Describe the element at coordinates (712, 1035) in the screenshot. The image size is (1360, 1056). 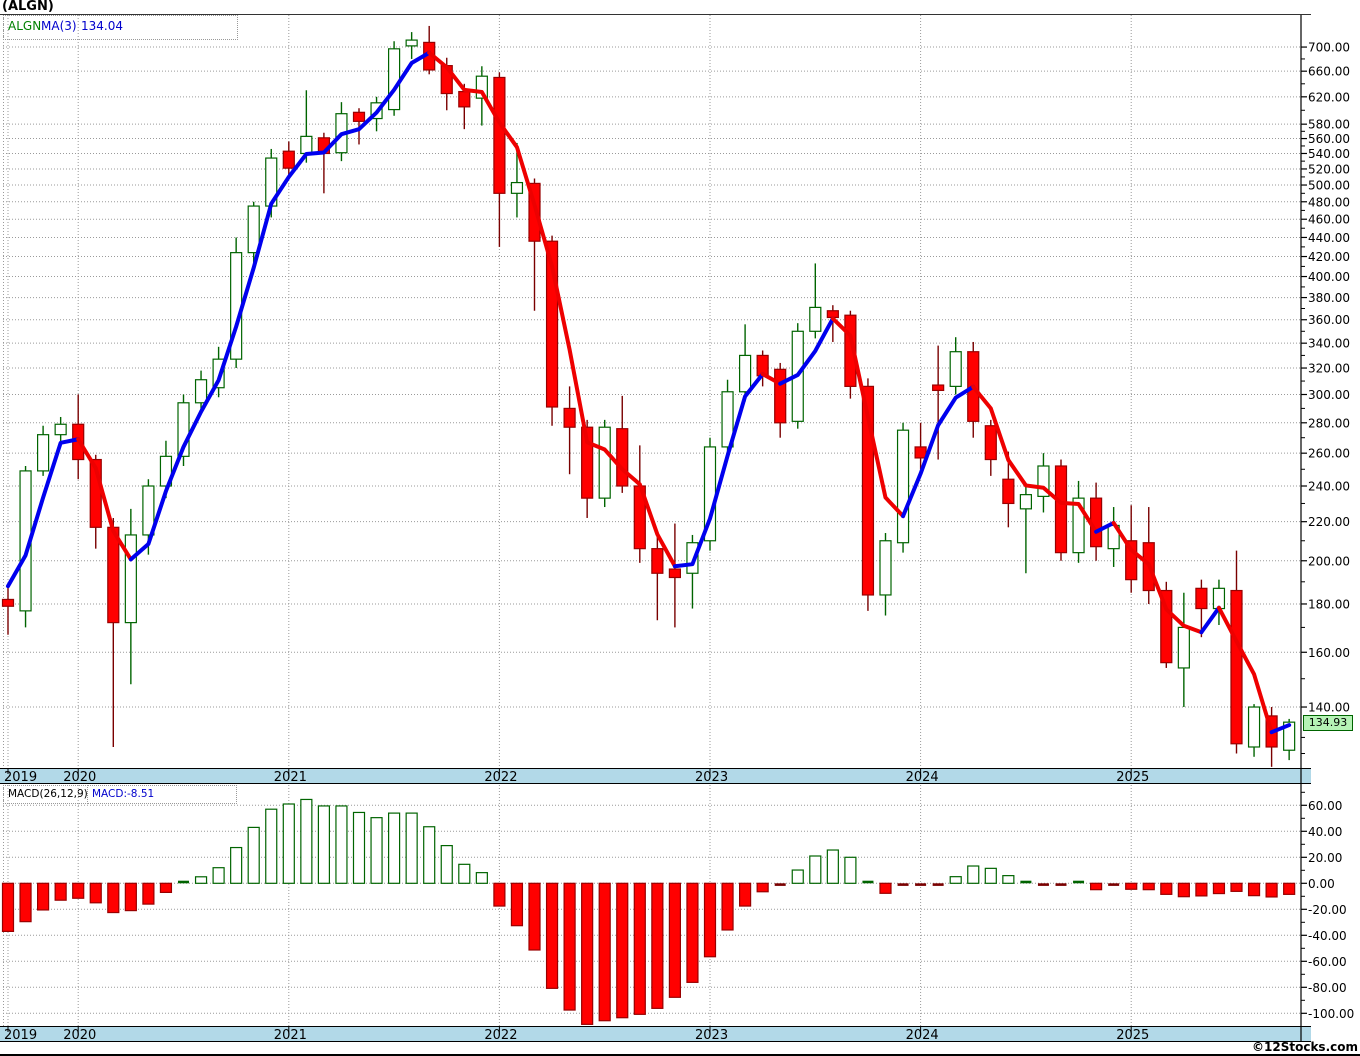
I see `year-label: 2023` at that location.